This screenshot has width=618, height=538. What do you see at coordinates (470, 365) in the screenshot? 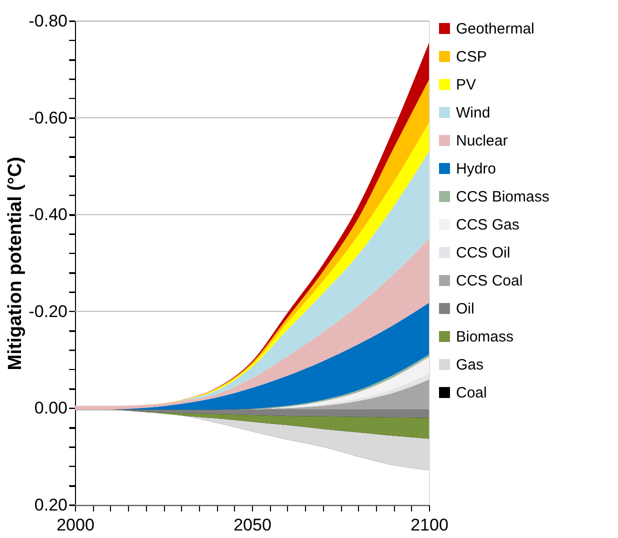
I see `legend-label: Gas` at bounding box center [470, 365].